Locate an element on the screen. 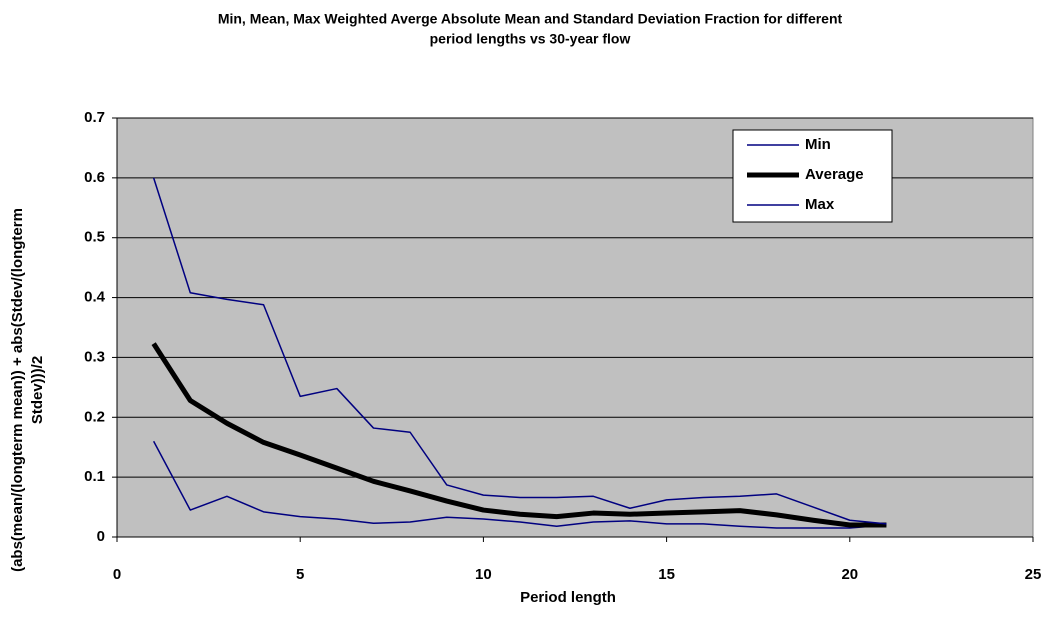 The height and width of the screenshot is (630, 1045). legend-label: Min is located at coordinates (818, 144).